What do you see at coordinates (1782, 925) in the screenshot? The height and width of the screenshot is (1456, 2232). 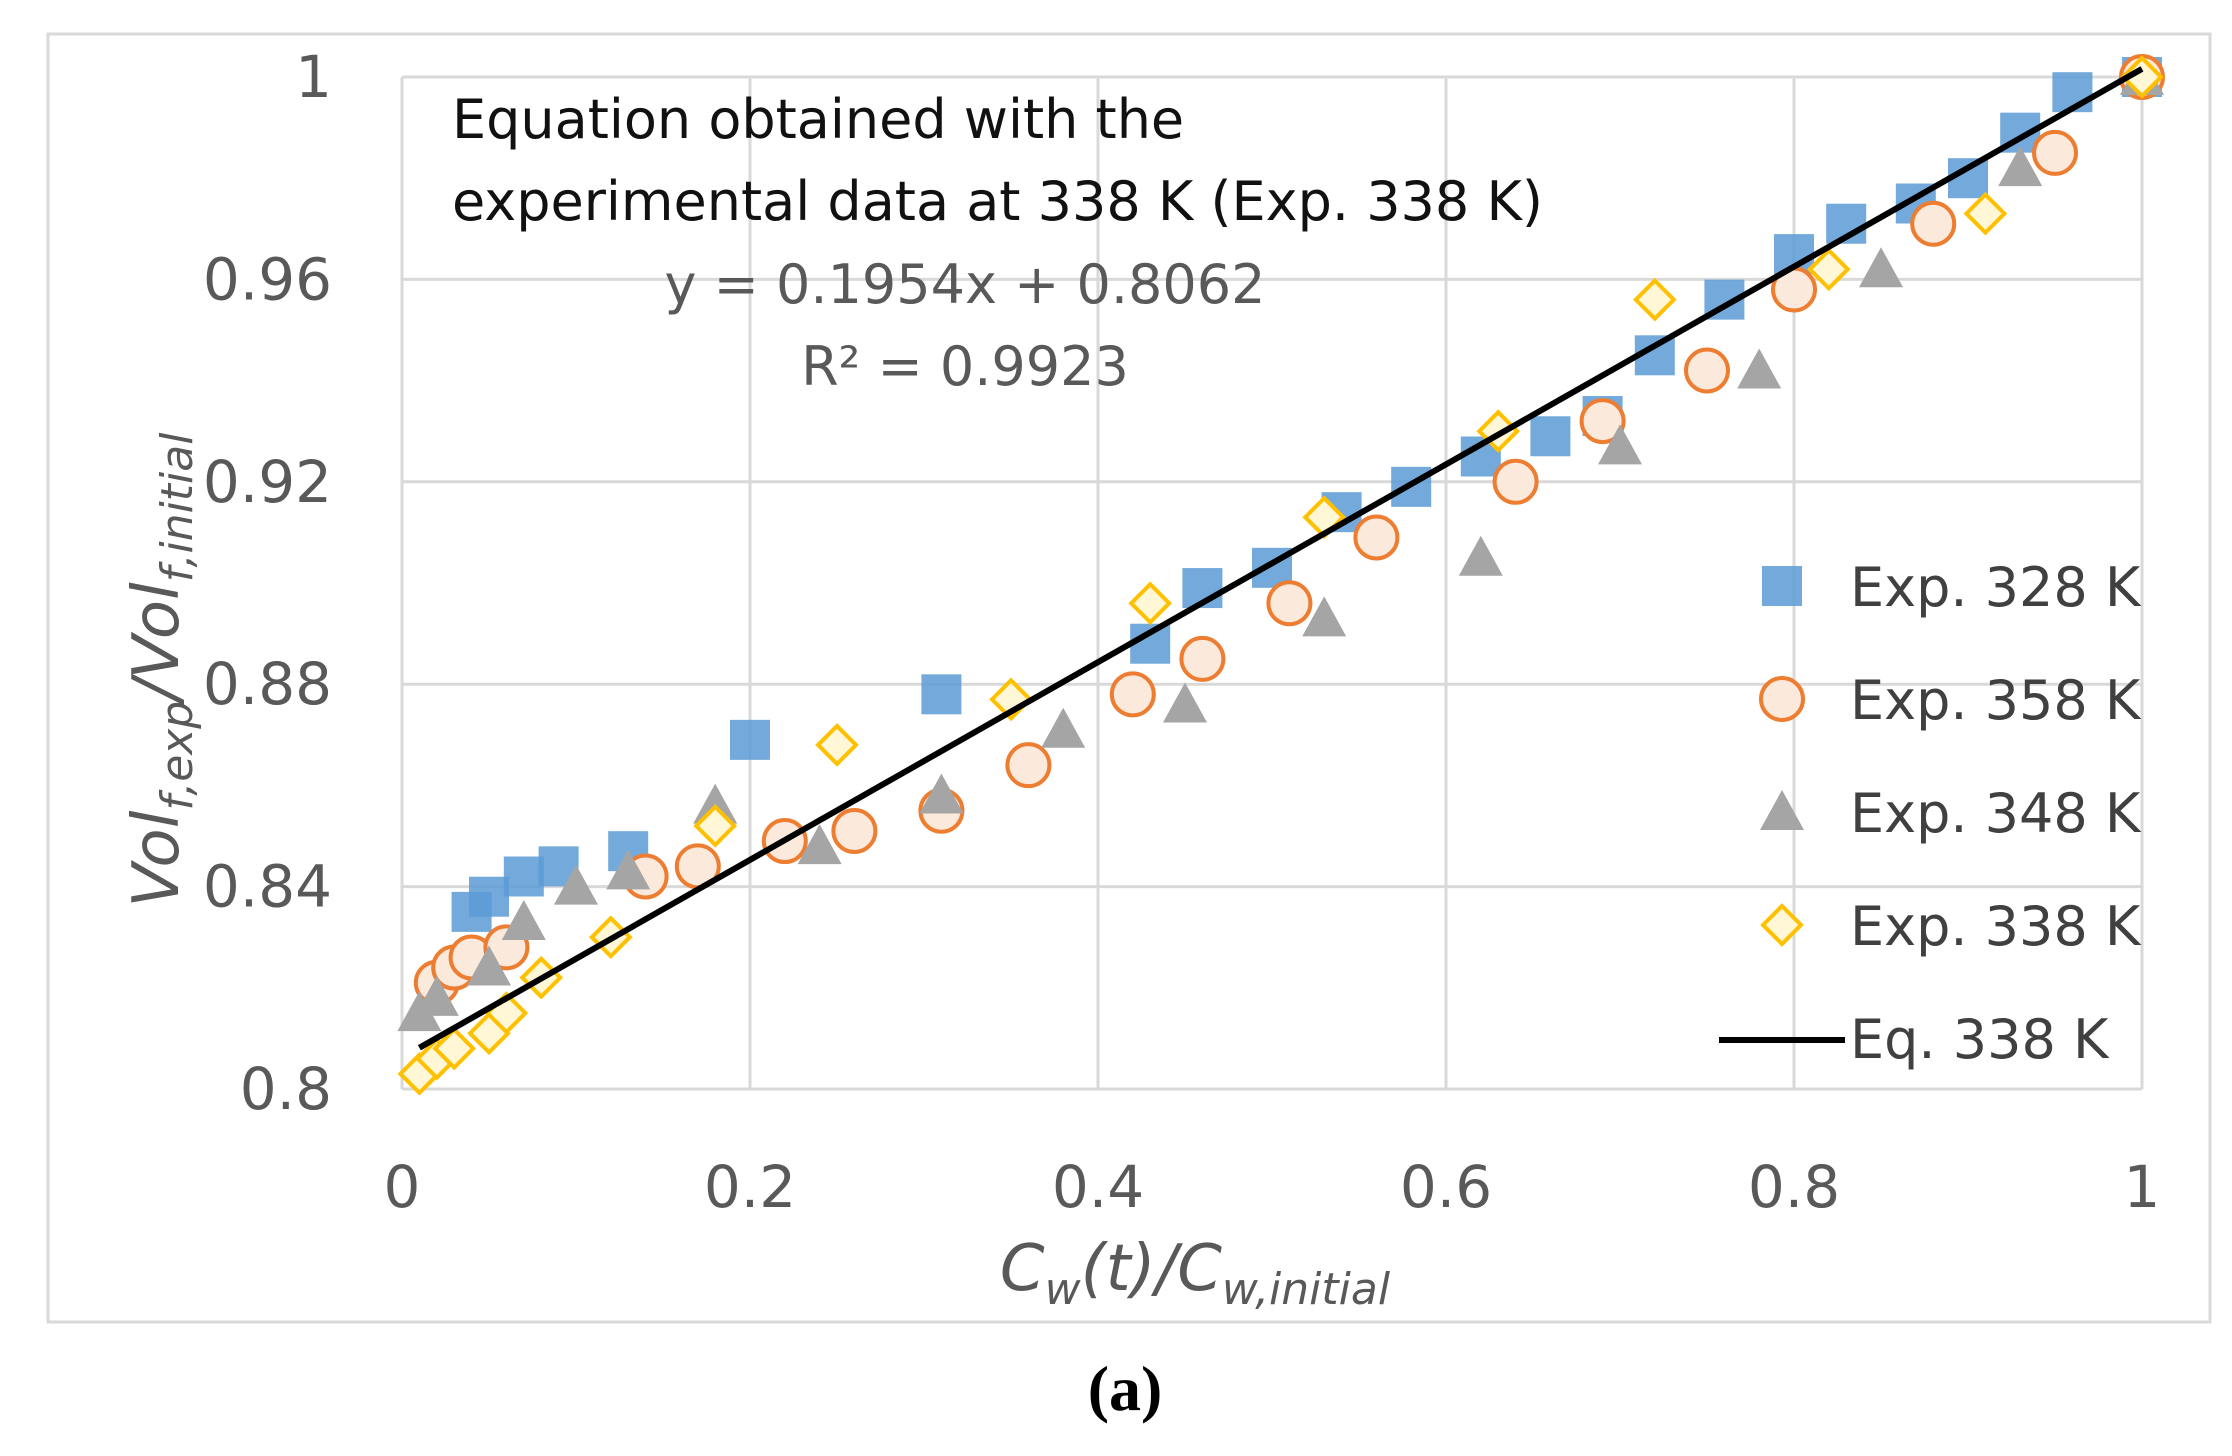 I see `legend-swatch-diamond` at bounding box center [1782, 925].